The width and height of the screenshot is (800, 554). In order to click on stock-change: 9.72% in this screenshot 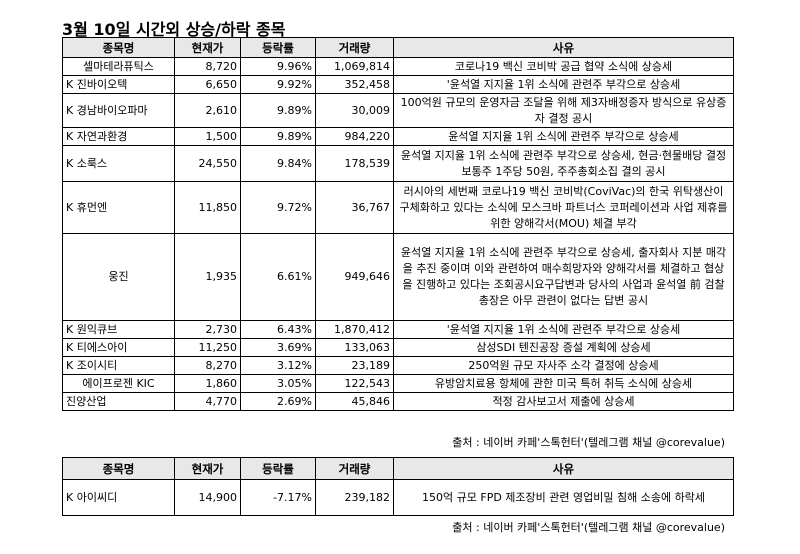, I will do `click(278, 207)`.